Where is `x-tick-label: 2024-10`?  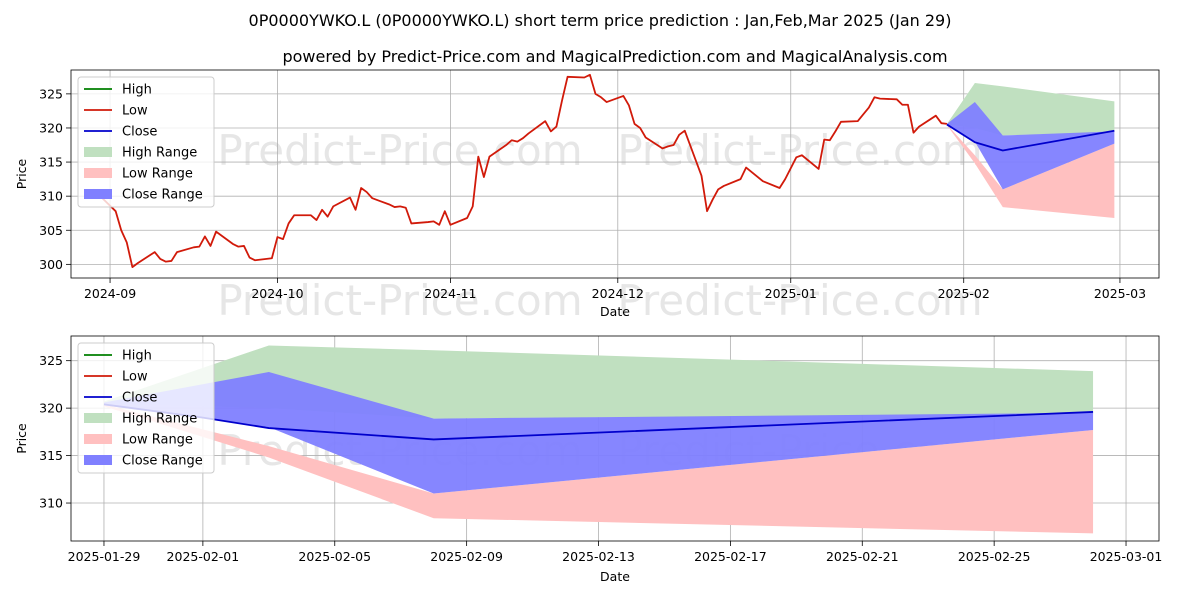
x-tick-label: 2024-10 is located at coordinates (277, 293).